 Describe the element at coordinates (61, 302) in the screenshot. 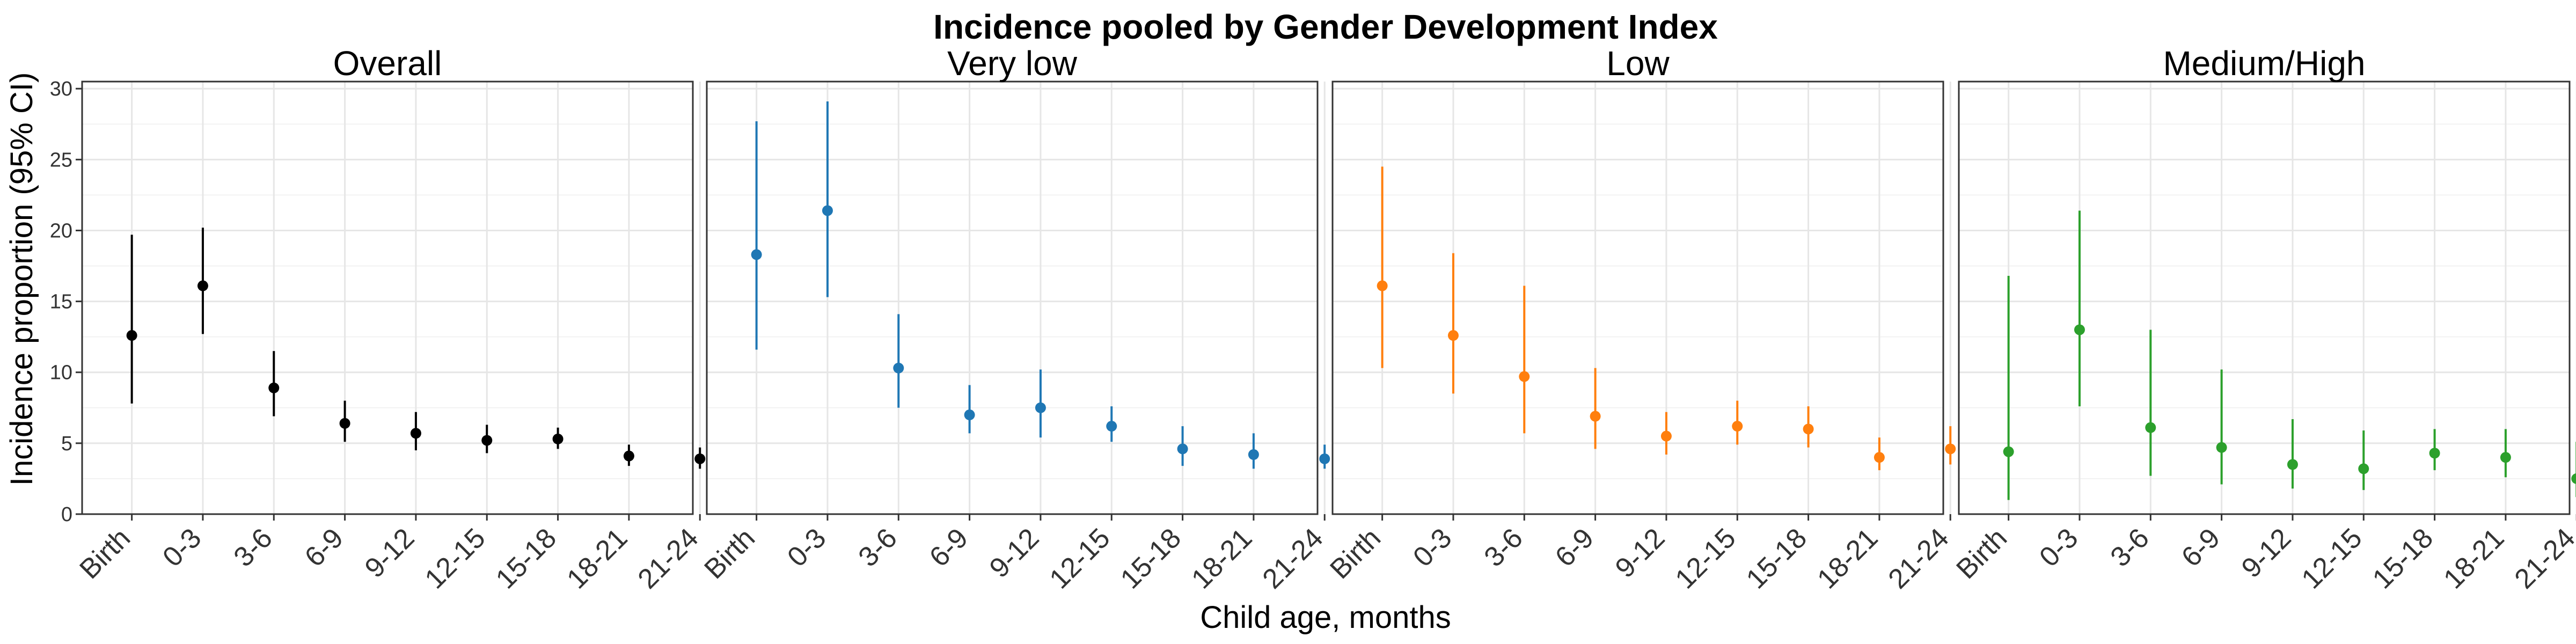

I see `y-tick-label: 15` at that location.